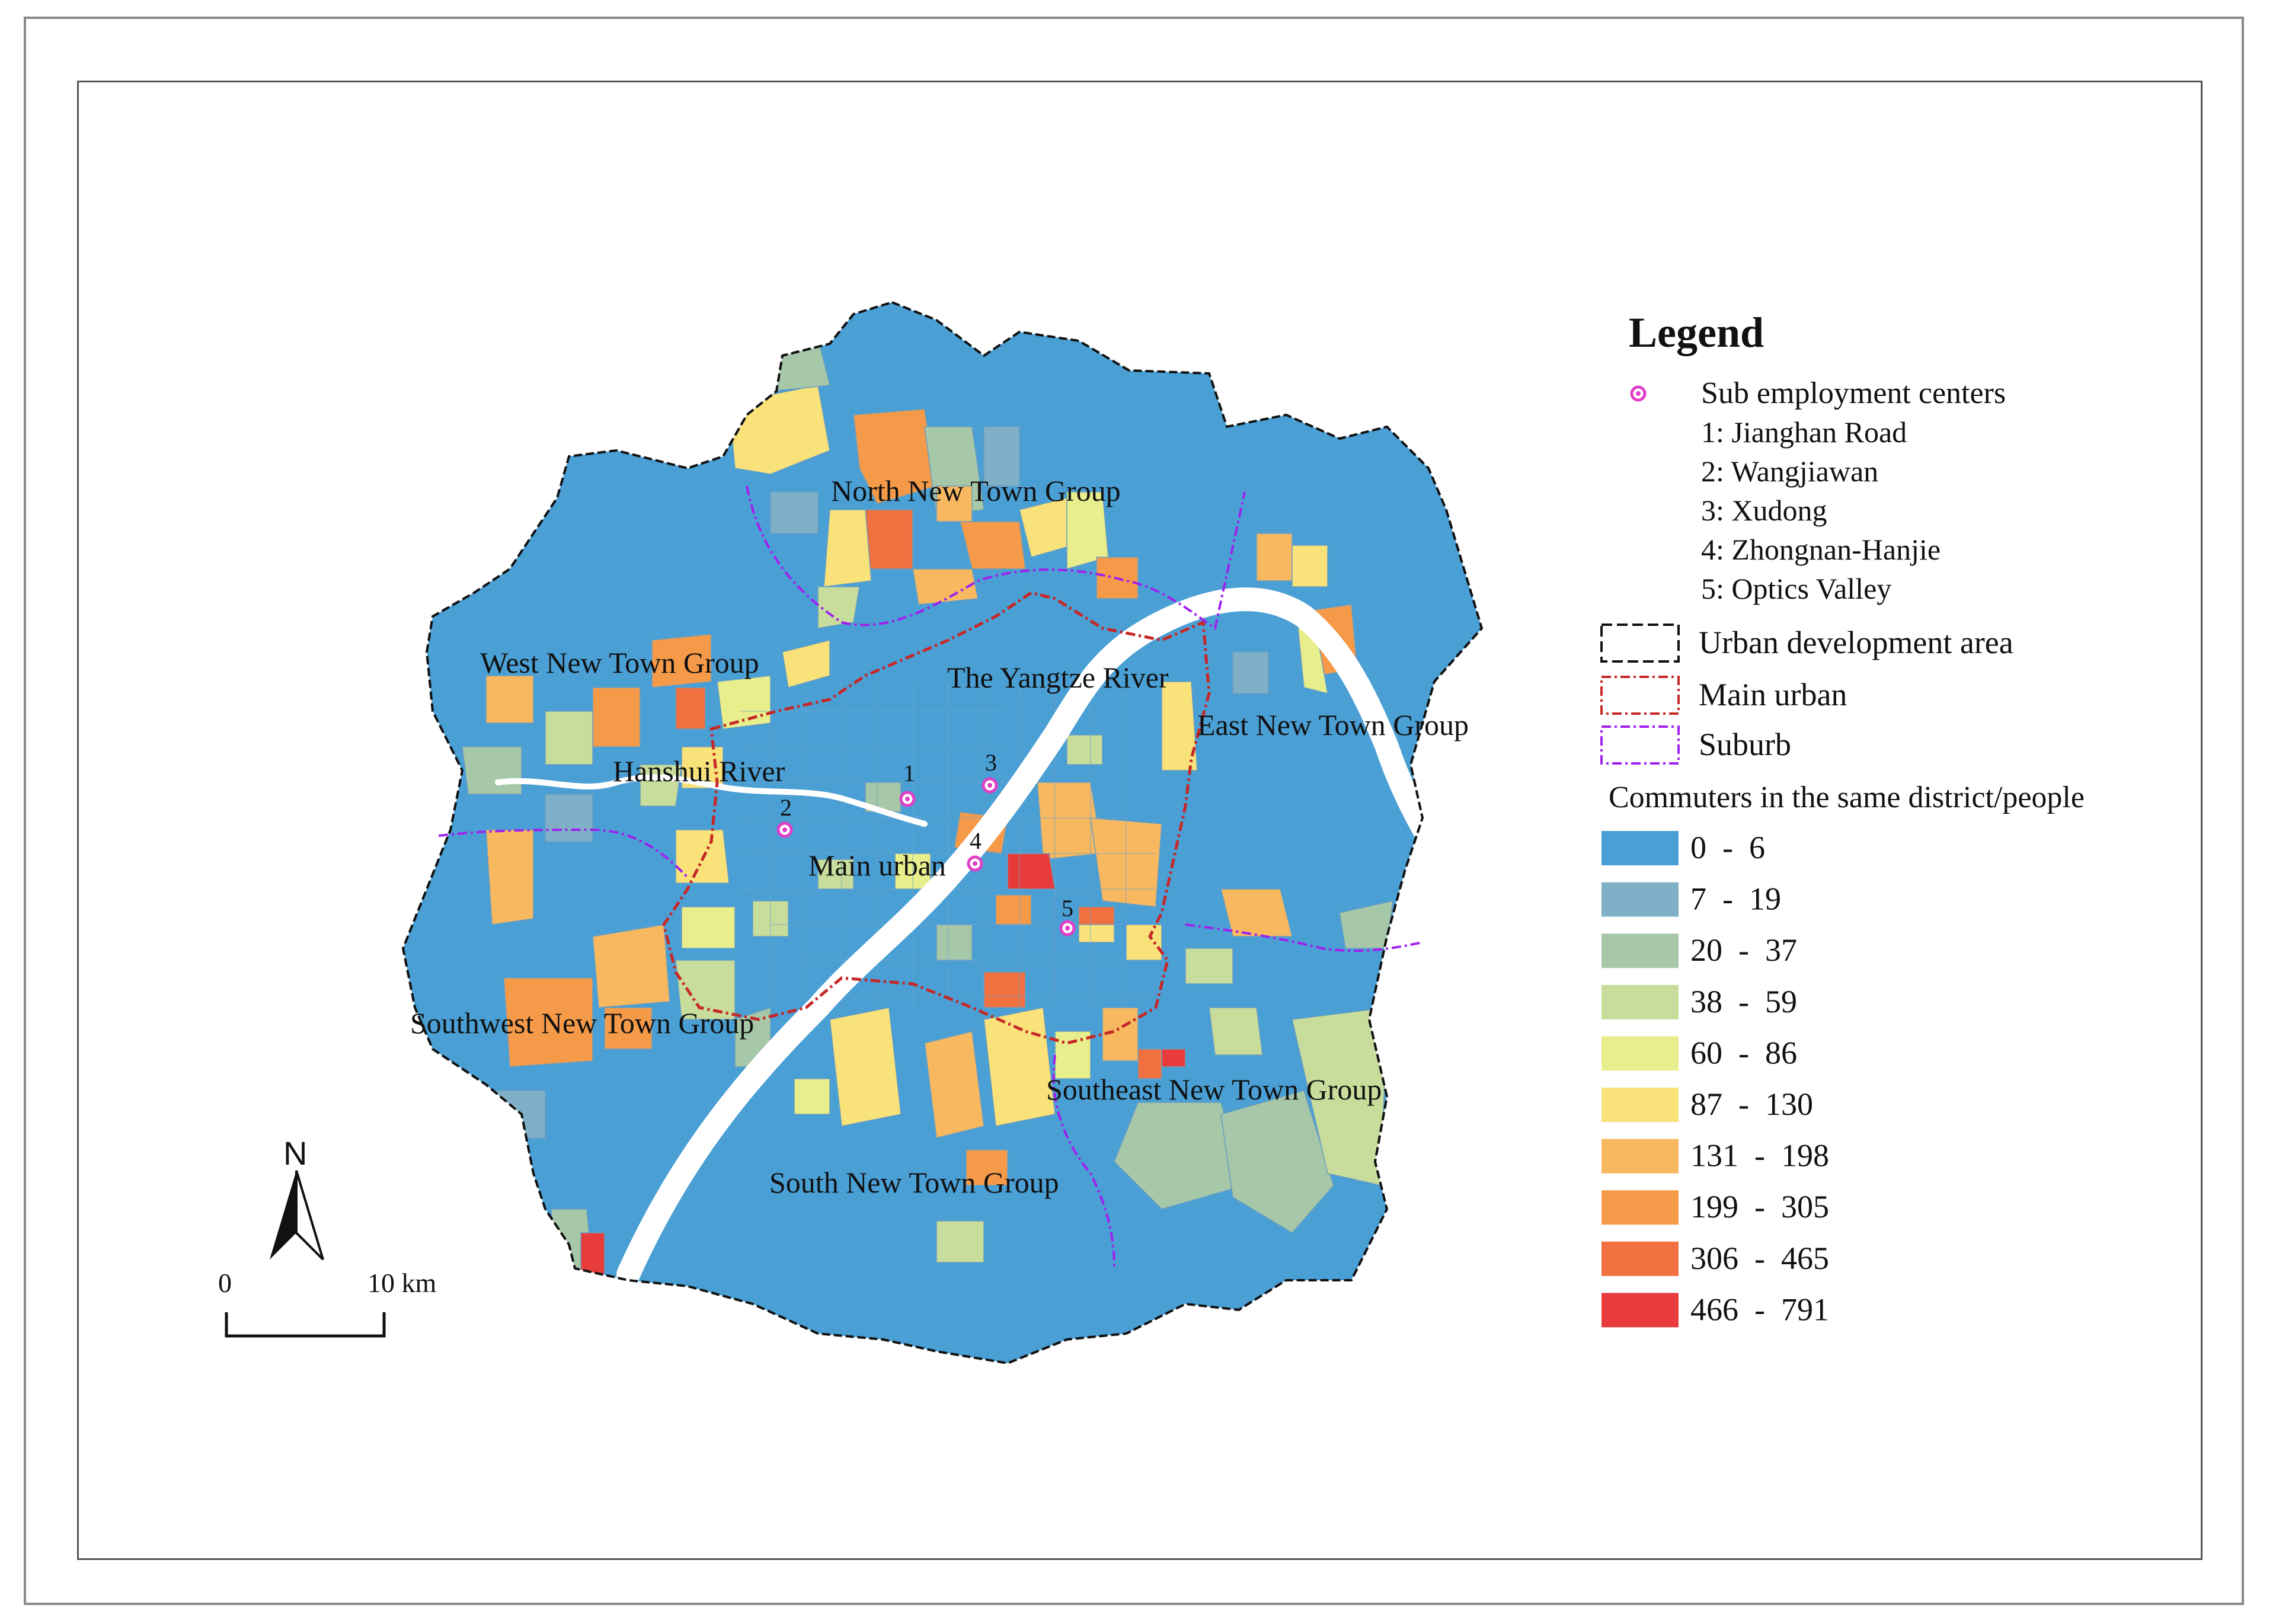 Image resolution: width=2276 pixels, height=1624 pixels. I want to click on center-marker-label-2: 2, so click(786, 807).